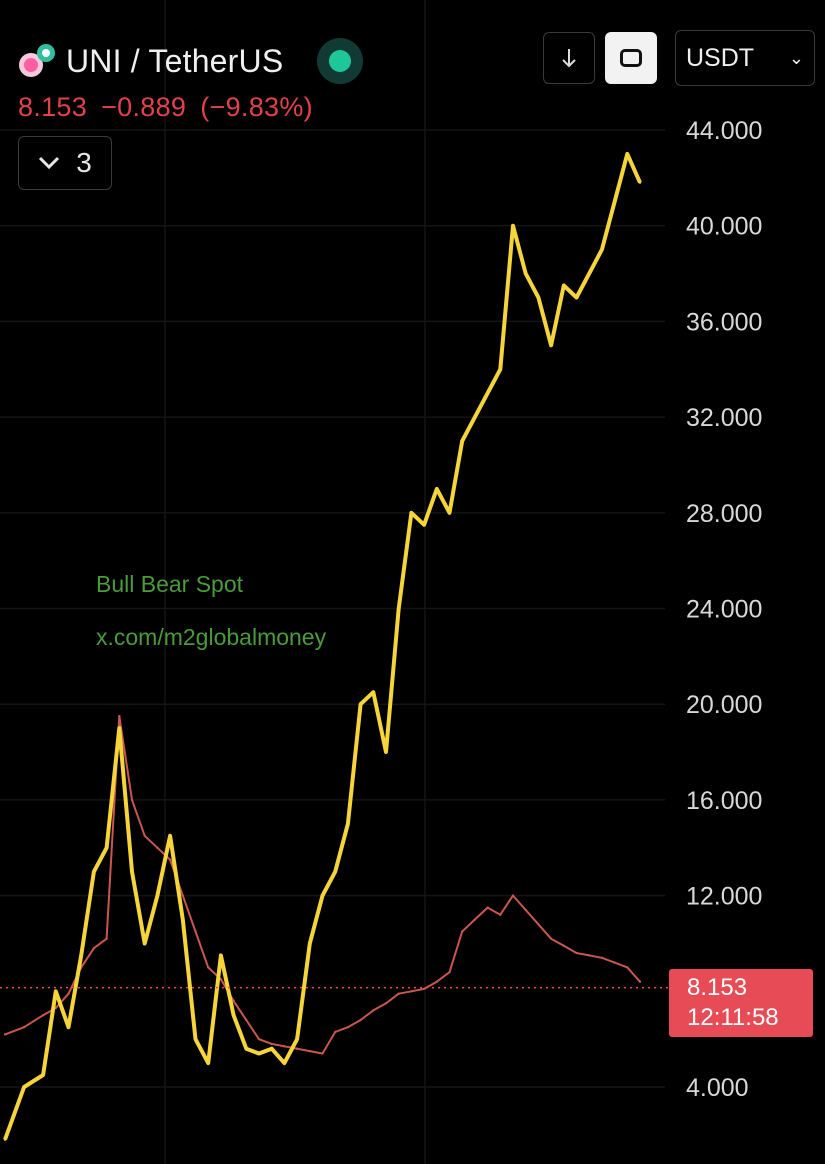  Describe the element at coordinates (340, 61) in the screenshot. I see `market-status-icon` at that location.